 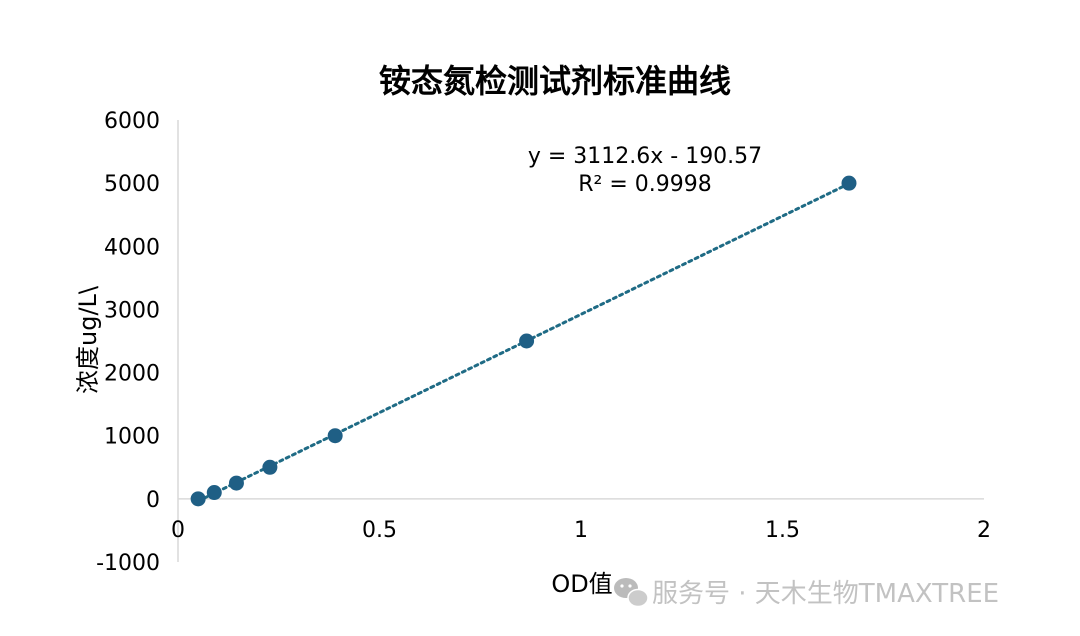 What do you see at coordinates (581, 584) in the screenshot?
I see `x-axis-label: OD值` at bounding box center [581, 584].